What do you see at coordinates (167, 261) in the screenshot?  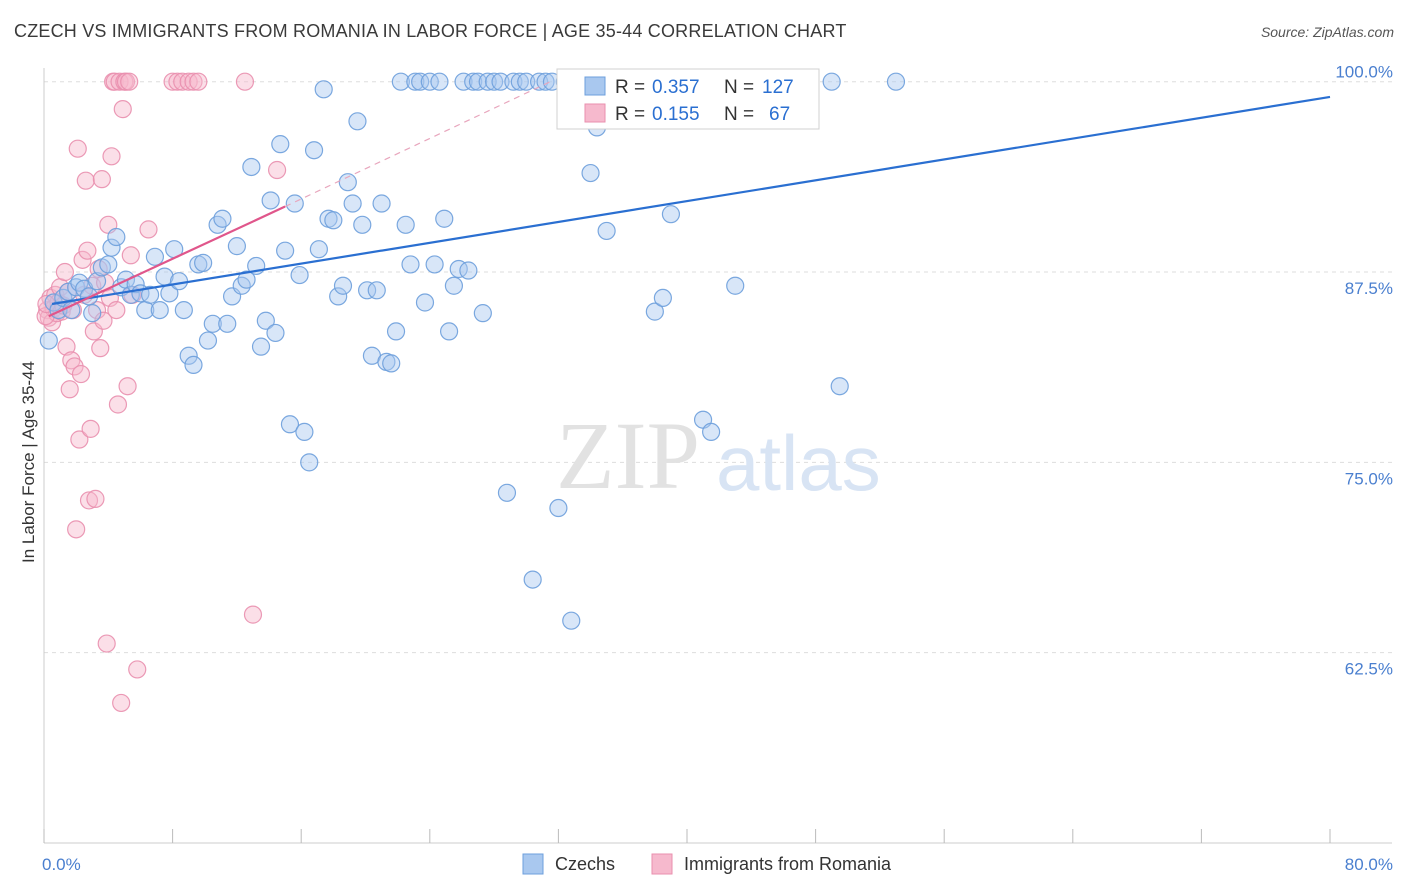 I see `romania-trend-line` at bounding box center [167, 261].